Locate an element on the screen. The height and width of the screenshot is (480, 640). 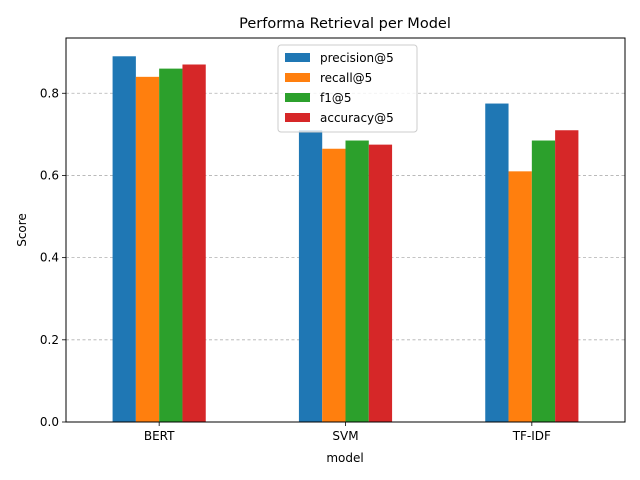
legend-entry-label: precision@5 is located at coordinates (357, 58).